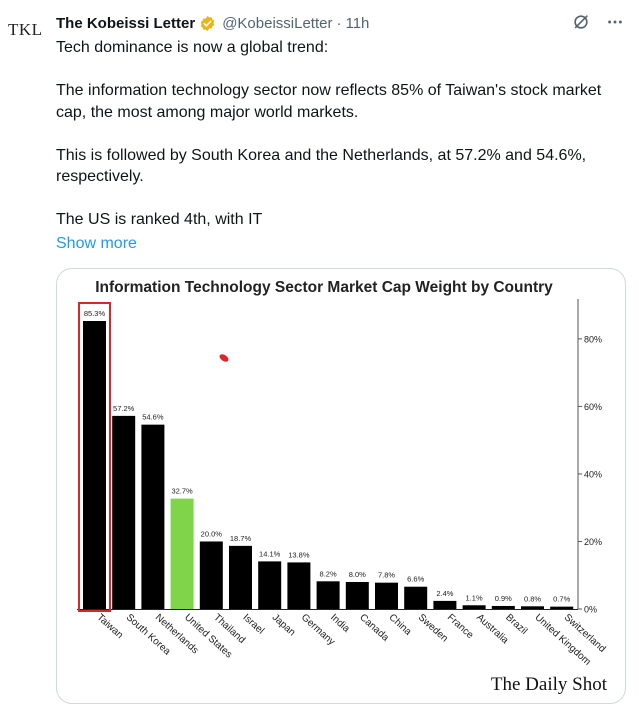  Describe the element at coordinates (241, 538) in the screenshot. I see `bar-value-label: 18.7%` at that location.